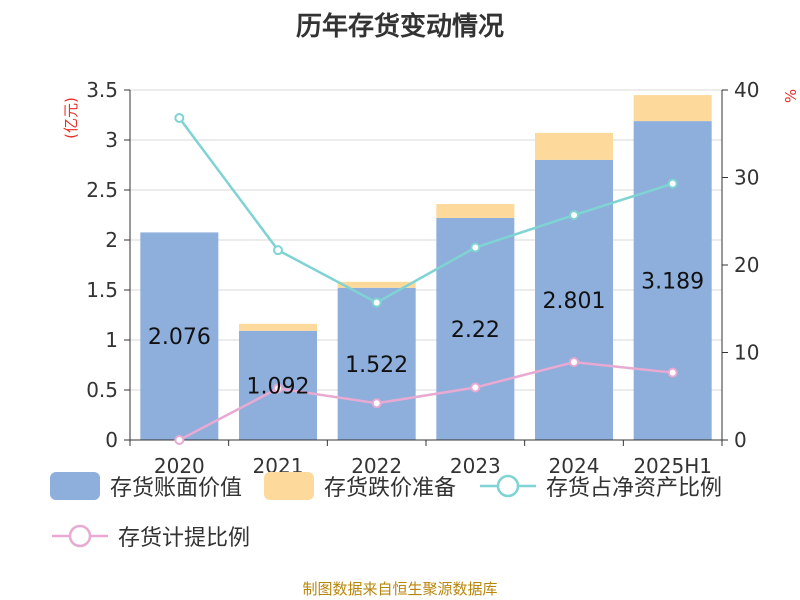  I want to click on bar-data-label: 2.22, so click(475, 330).